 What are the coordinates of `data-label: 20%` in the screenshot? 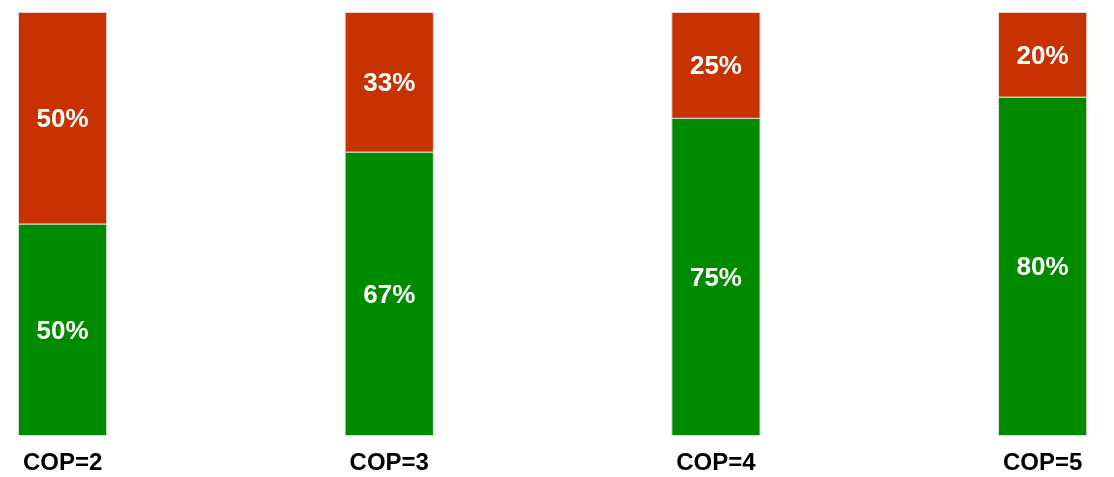 It's located at (1042, 54).